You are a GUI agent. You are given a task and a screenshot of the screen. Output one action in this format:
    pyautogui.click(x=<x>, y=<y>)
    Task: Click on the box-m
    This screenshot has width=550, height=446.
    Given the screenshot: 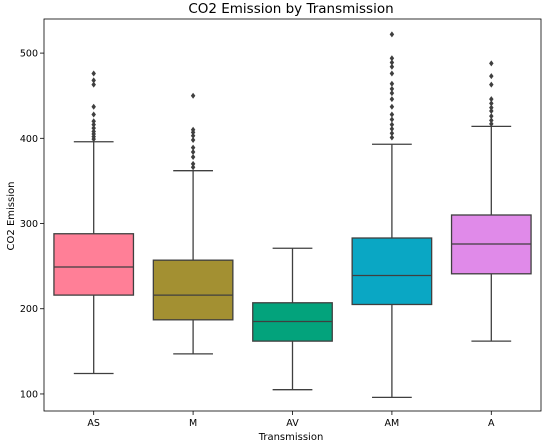 What is the action you would take?
    pyautogui.click(x=193, y=290)
    